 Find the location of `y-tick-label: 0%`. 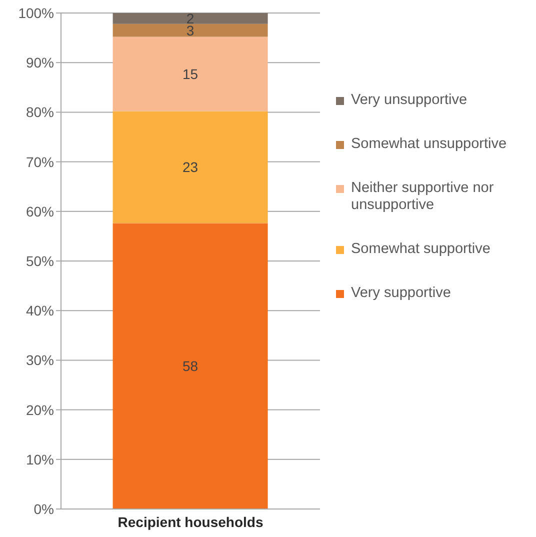

y-tick-label: 0% is located at coordinates (44, 508).